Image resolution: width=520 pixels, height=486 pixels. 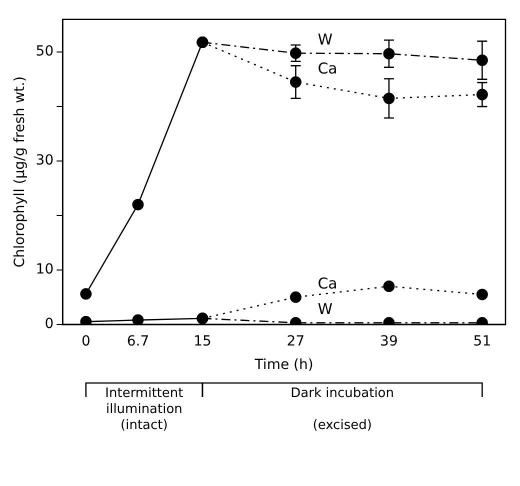 I want to click on x-tick-label: 15, so click(x=203, y=341).